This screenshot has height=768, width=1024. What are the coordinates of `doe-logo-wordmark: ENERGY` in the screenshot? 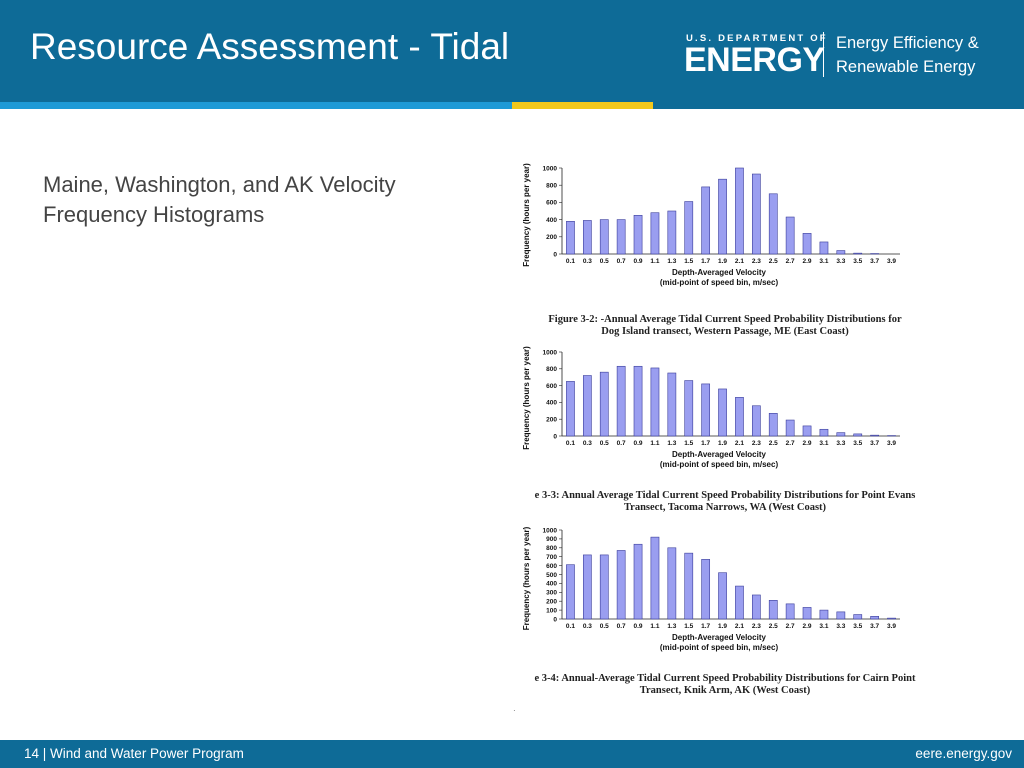 It's located at (754, 60).